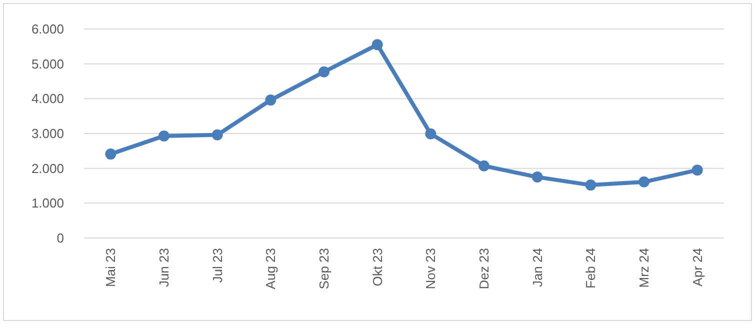 Image resolution: width=755 pixels, height=327 pixels. I want to click on y-tick-label: 6.000, so click(47, 29).